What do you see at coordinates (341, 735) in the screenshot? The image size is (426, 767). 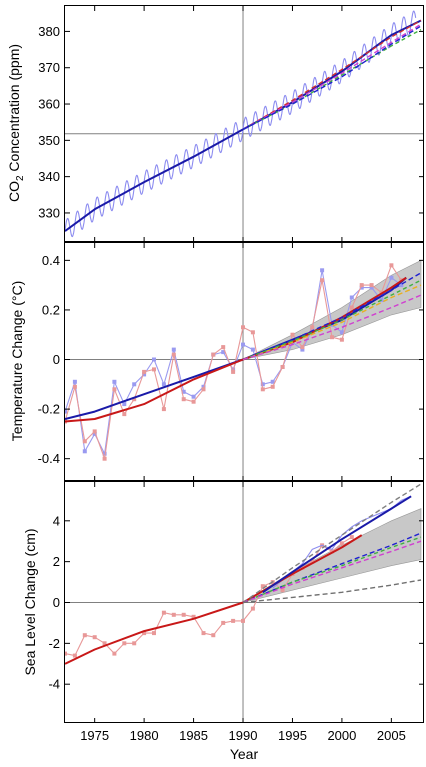 I see `x-tick-label: 2000` at bounding box center [341, 735].